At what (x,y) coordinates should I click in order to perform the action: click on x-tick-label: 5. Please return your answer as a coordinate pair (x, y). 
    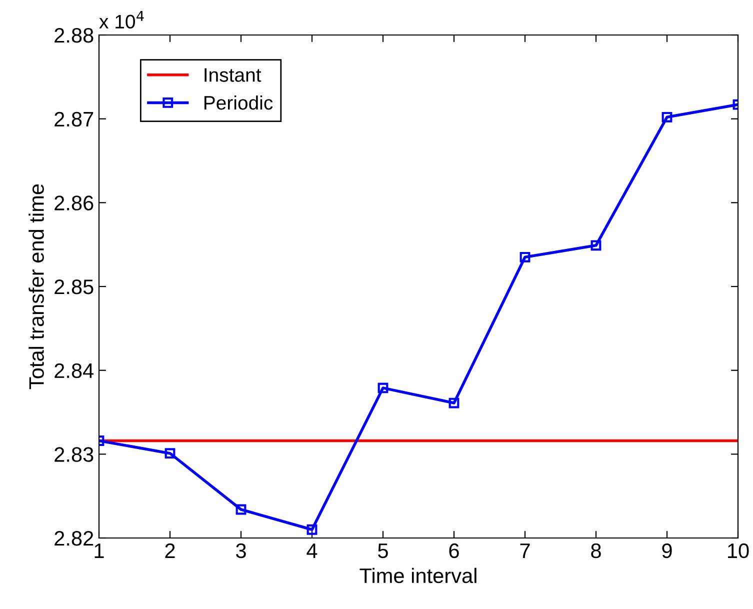
    Looking at the image, I should click on (383, 551).